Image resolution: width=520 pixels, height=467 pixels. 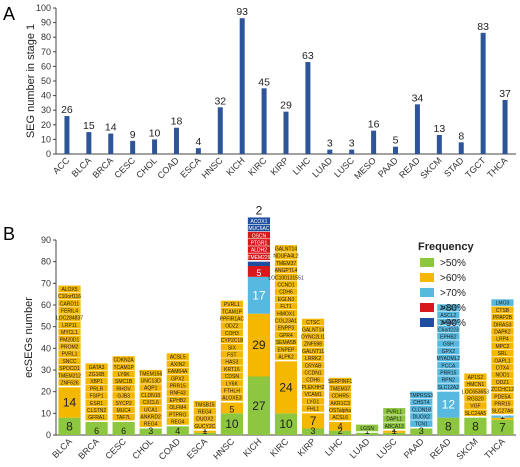 What do you see at coordinates (88, 448) in the screenshot?
I see `x-tick-label-brca: BRCA` at bounding box center [88, 448].